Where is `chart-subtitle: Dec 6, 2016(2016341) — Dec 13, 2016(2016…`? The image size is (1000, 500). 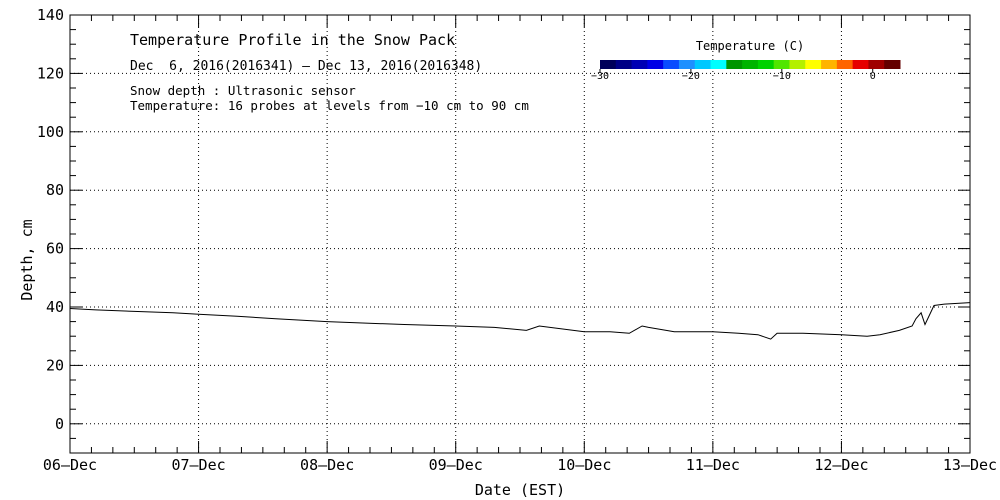 chart-subtitle: Dec 6, 2016(2016341) — Dec 13, 2016(2016… is located at coordinates (306, 66).